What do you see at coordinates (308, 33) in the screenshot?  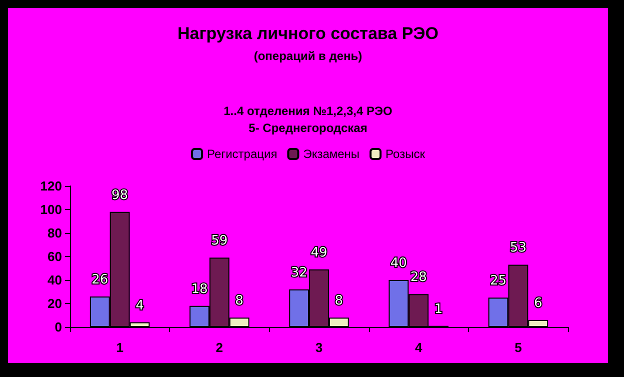 I see `chart-title: Нагрузка личного состава РЭО` at bounding box center [308, 33].